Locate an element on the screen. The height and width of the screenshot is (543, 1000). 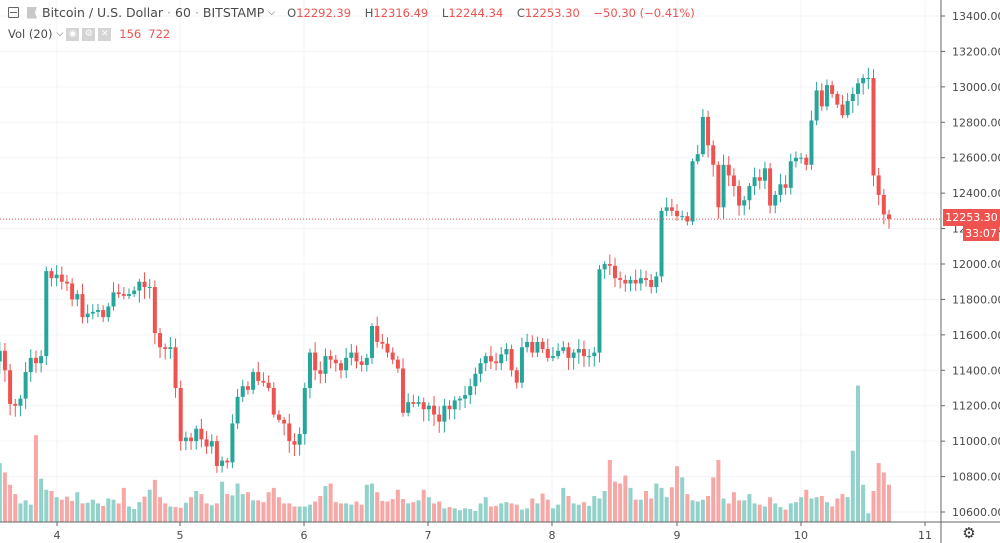
volume-indicator-label: Vol (20) is located at coordinates (30, 34).